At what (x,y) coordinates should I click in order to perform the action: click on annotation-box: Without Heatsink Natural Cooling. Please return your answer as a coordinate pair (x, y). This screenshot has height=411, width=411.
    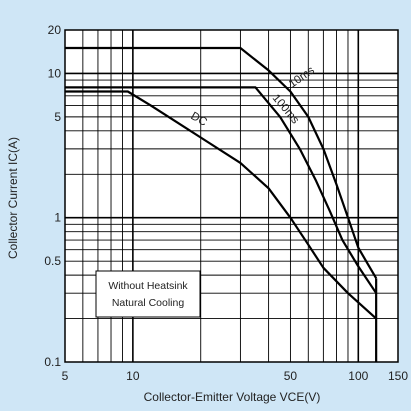
    Looking at the image, I should click on (148, 294).